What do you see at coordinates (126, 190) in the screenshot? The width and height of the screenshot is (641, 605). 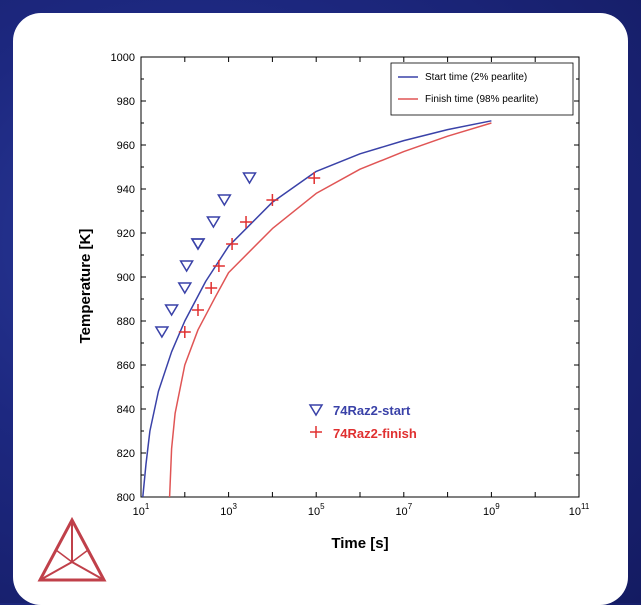 I see `y-tick-label: 940` at bounding box center [126, 190].